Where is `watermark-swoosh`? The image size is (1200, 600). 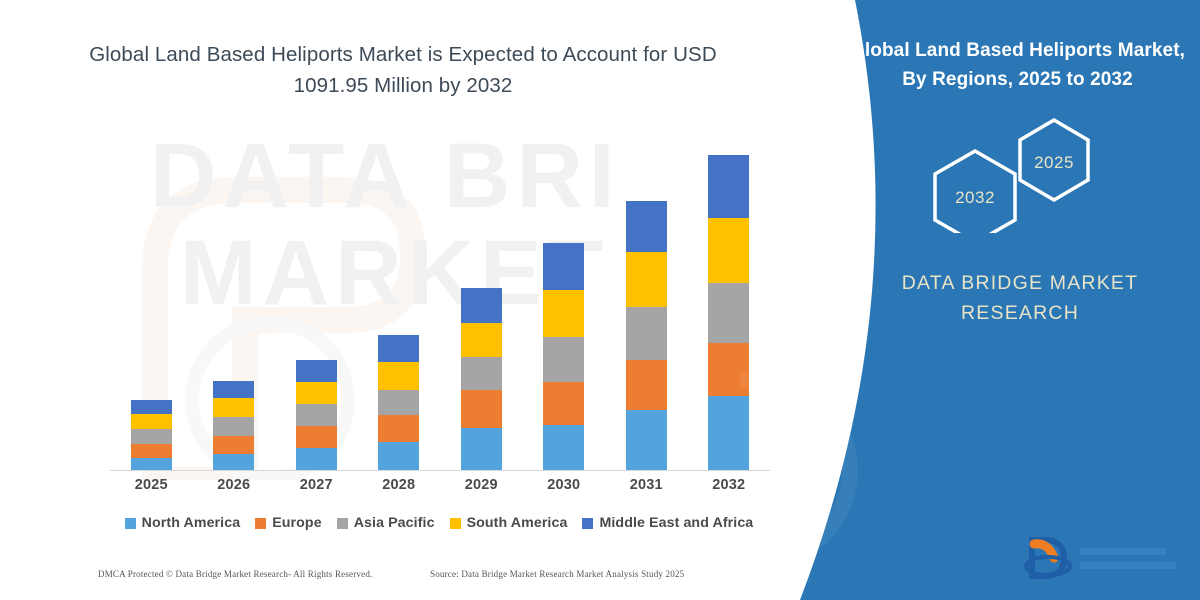 watermark-swoosh is located at coordinates (284, 328).